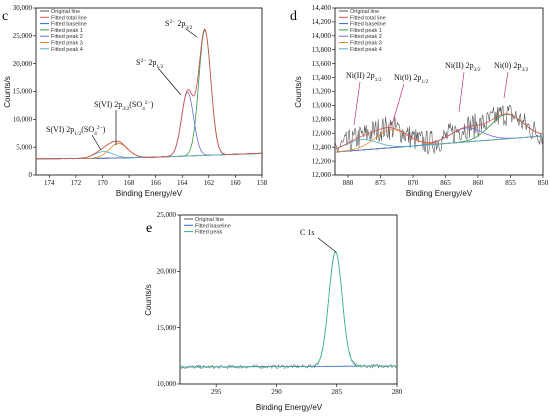  What do you see at coordinates (322, 147) in the screenshot?
I see `y-tick-label: 12,400` at bounding box center [322, 147].